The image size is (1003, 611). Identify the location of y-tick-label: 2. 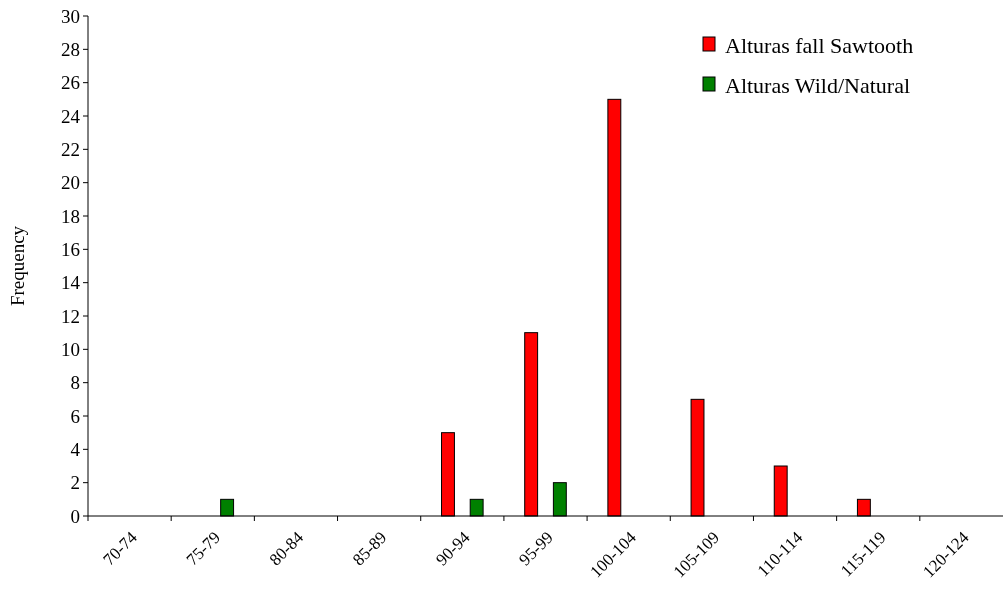
(75, 483).